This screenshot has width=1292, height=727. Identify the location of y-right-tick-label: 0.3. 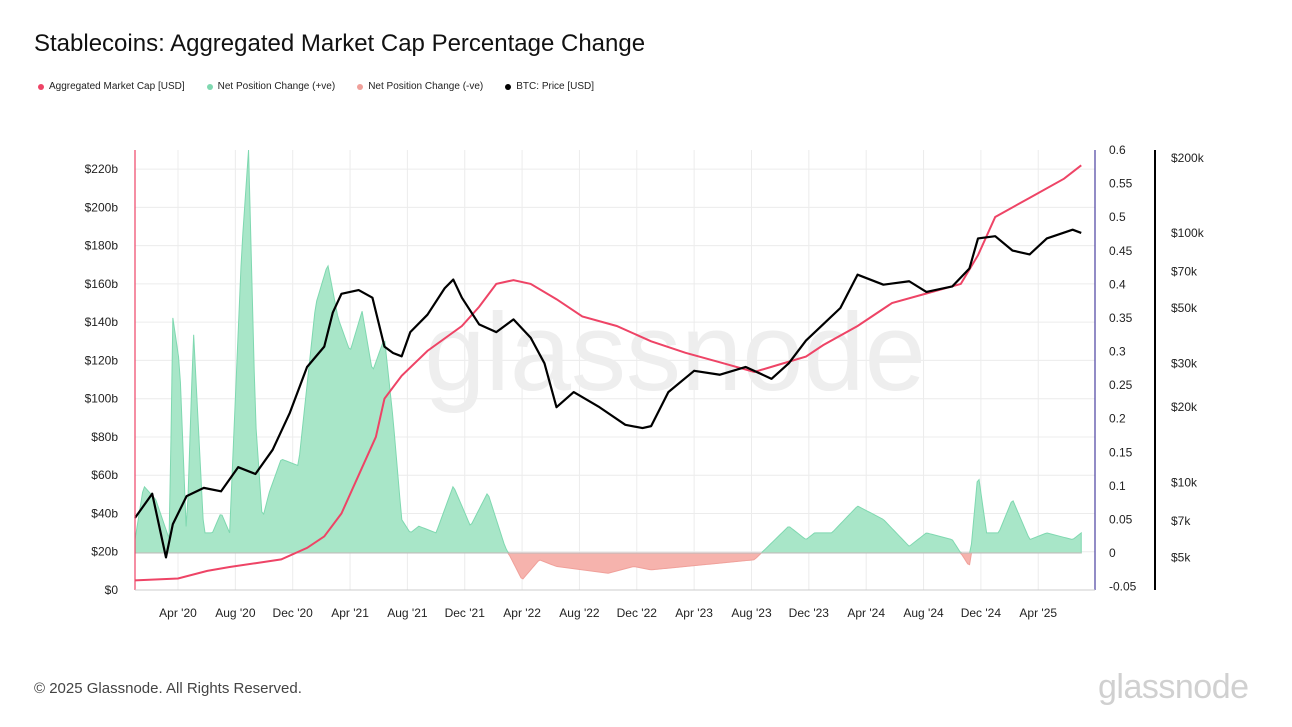
(1117, 352).